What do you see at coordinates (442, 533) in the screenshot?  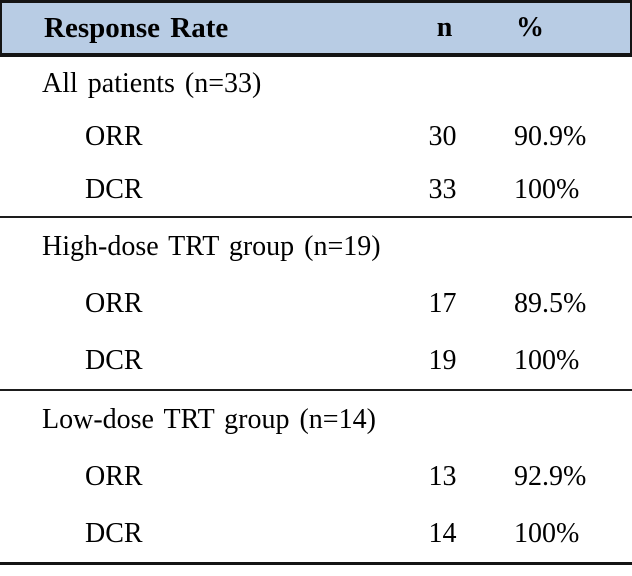 I see `row-n-value: 14` at bounding box center [442, 533].